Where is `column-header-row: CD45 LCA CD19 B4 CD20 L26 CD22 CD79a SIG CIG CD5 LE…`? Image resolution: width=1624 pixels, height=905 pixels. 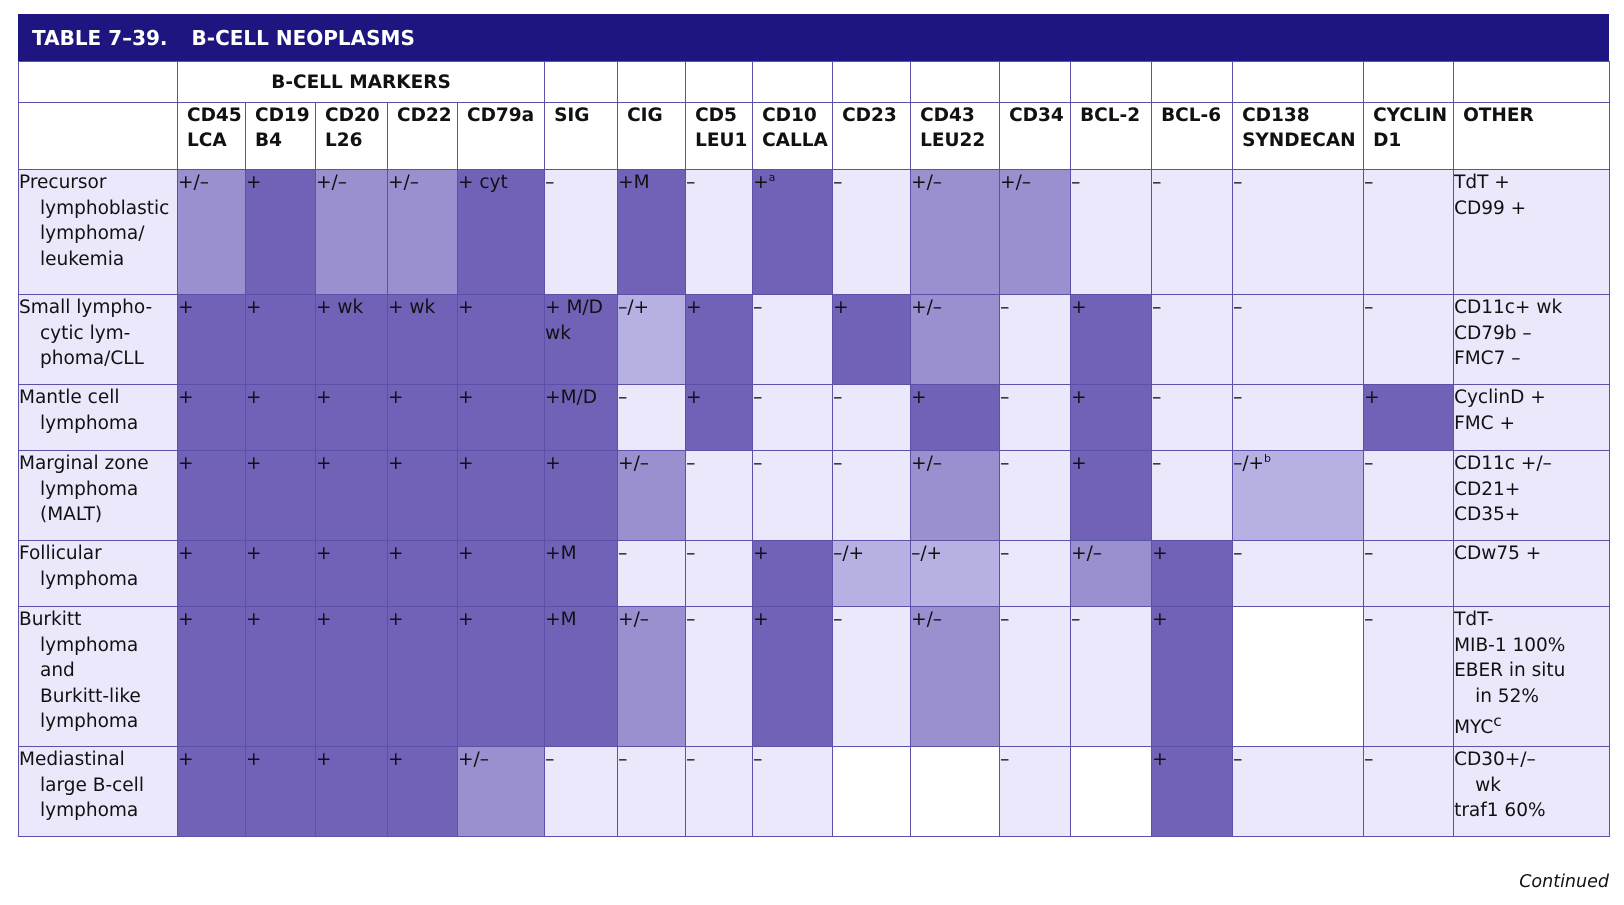 column-header-row: CD45 LCA CD19 B4 CD20 L26 CD22 CD79a SIG CIG CD5 LE… is located at coordinates (814, 136).